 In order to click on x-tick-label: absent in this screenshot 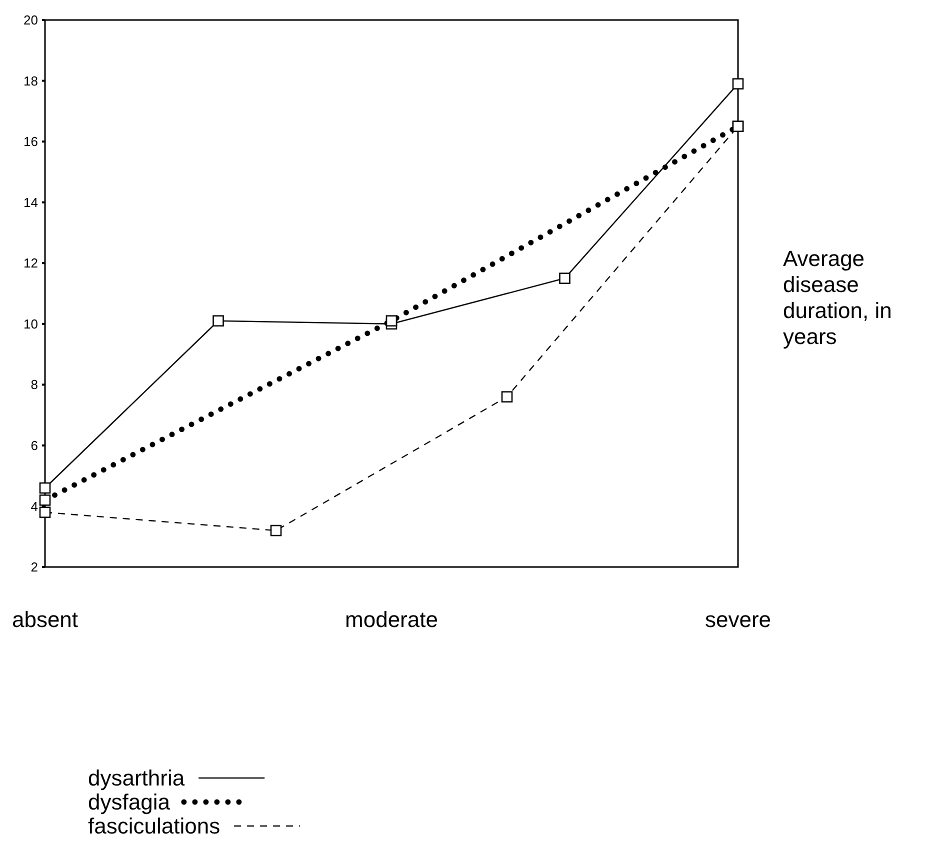, I will do `click(45, 619)`.